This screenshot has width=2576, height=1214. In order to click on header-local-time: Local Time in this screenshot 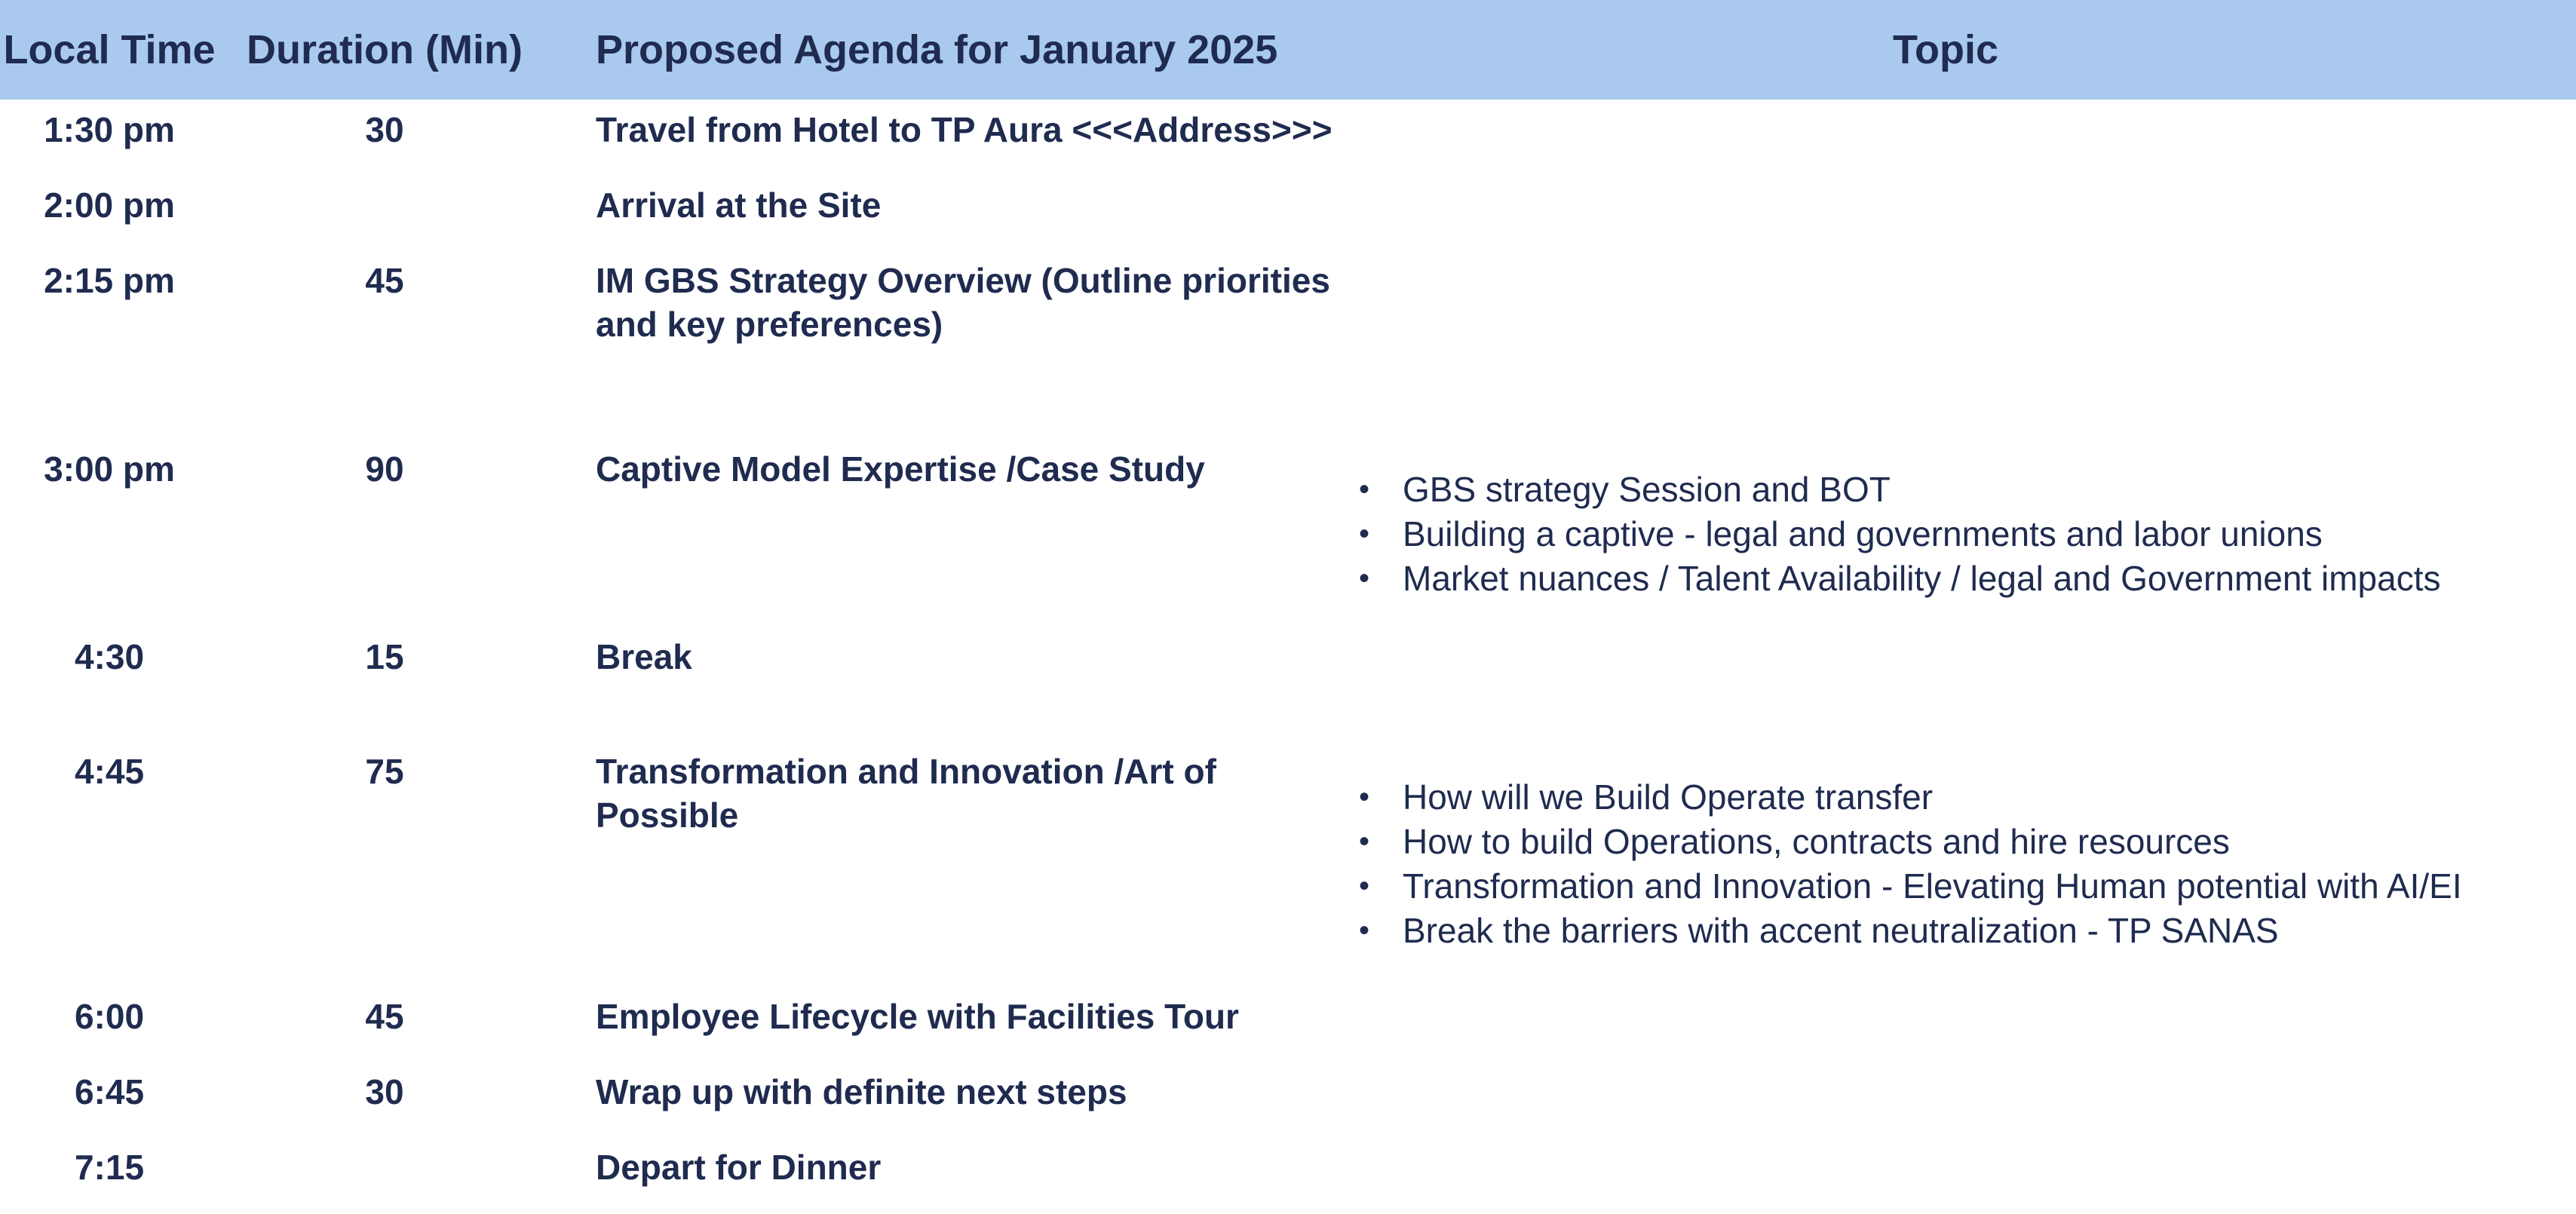, I will do `click(109, 50)`.